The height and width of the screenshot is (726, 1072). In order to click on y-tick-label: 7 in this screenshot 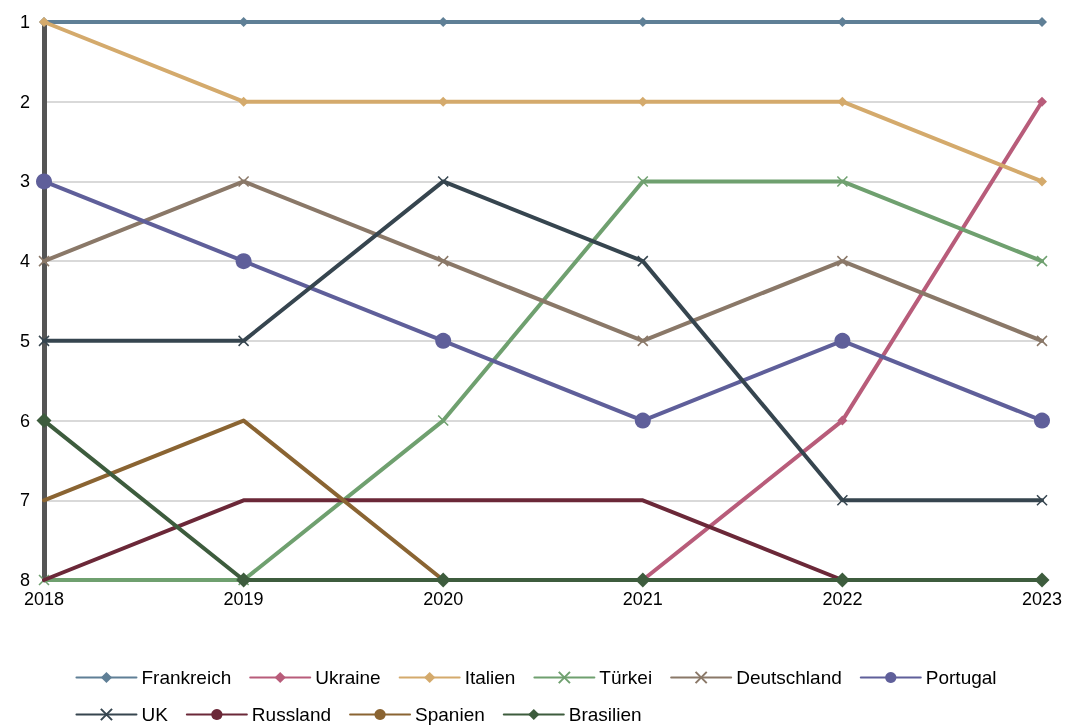, I will do `click(24, 500)`.